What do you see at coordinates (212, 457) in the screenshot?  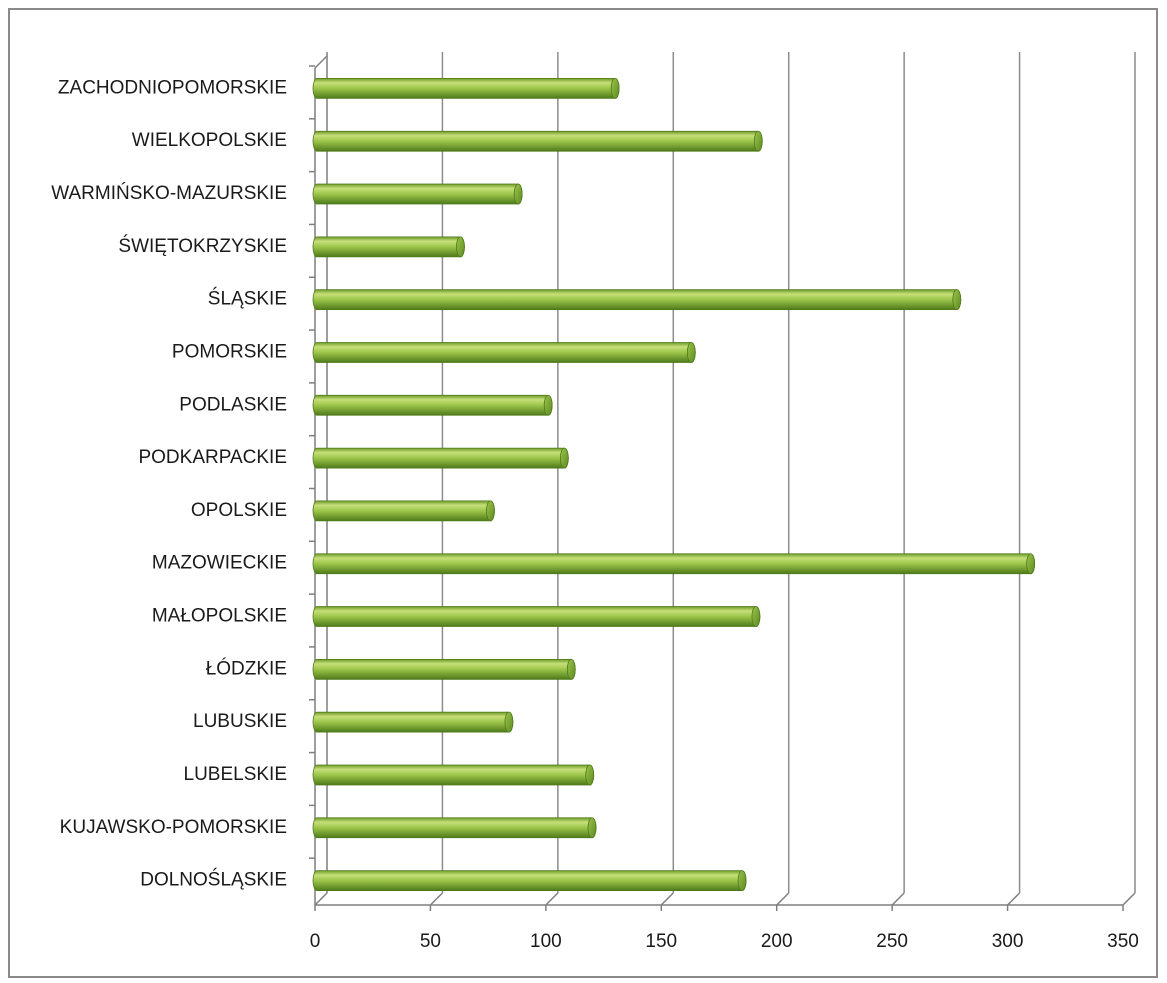 I see `category-label: PODKARPACKIE` at bounding box center [212, 457].